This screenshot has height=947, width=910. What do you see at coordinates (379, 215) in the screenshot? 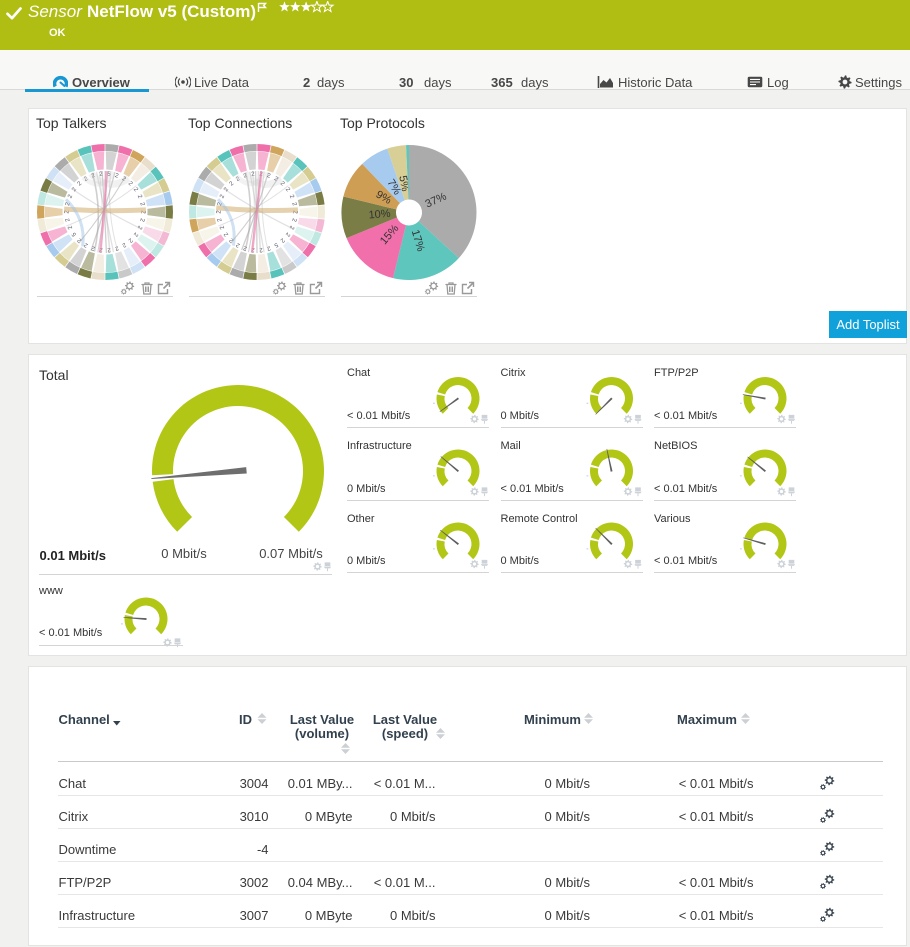
I see `svg-text: 10%` at bounding box center [379, 215].